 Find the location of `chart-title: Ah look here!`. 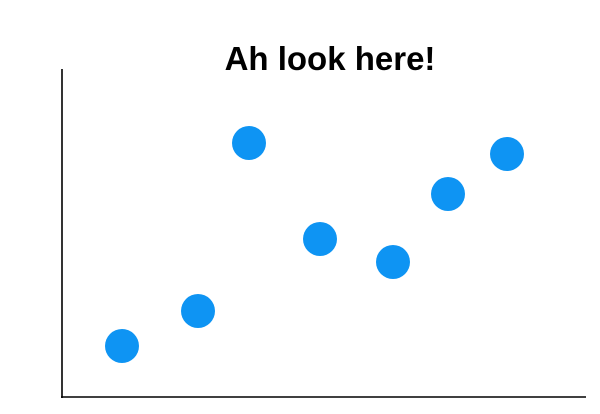

chart-title: Ah look here! is located at coordinates (330, 58).